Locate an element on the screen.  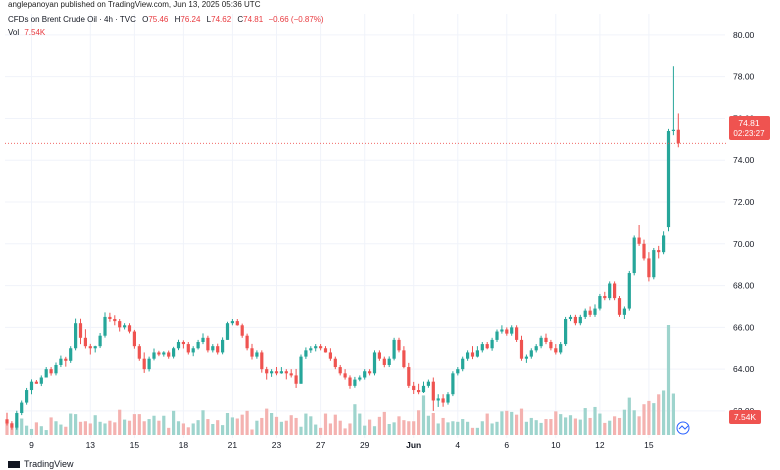
x-tick-label: Jun is located at coordinates (413, 445).